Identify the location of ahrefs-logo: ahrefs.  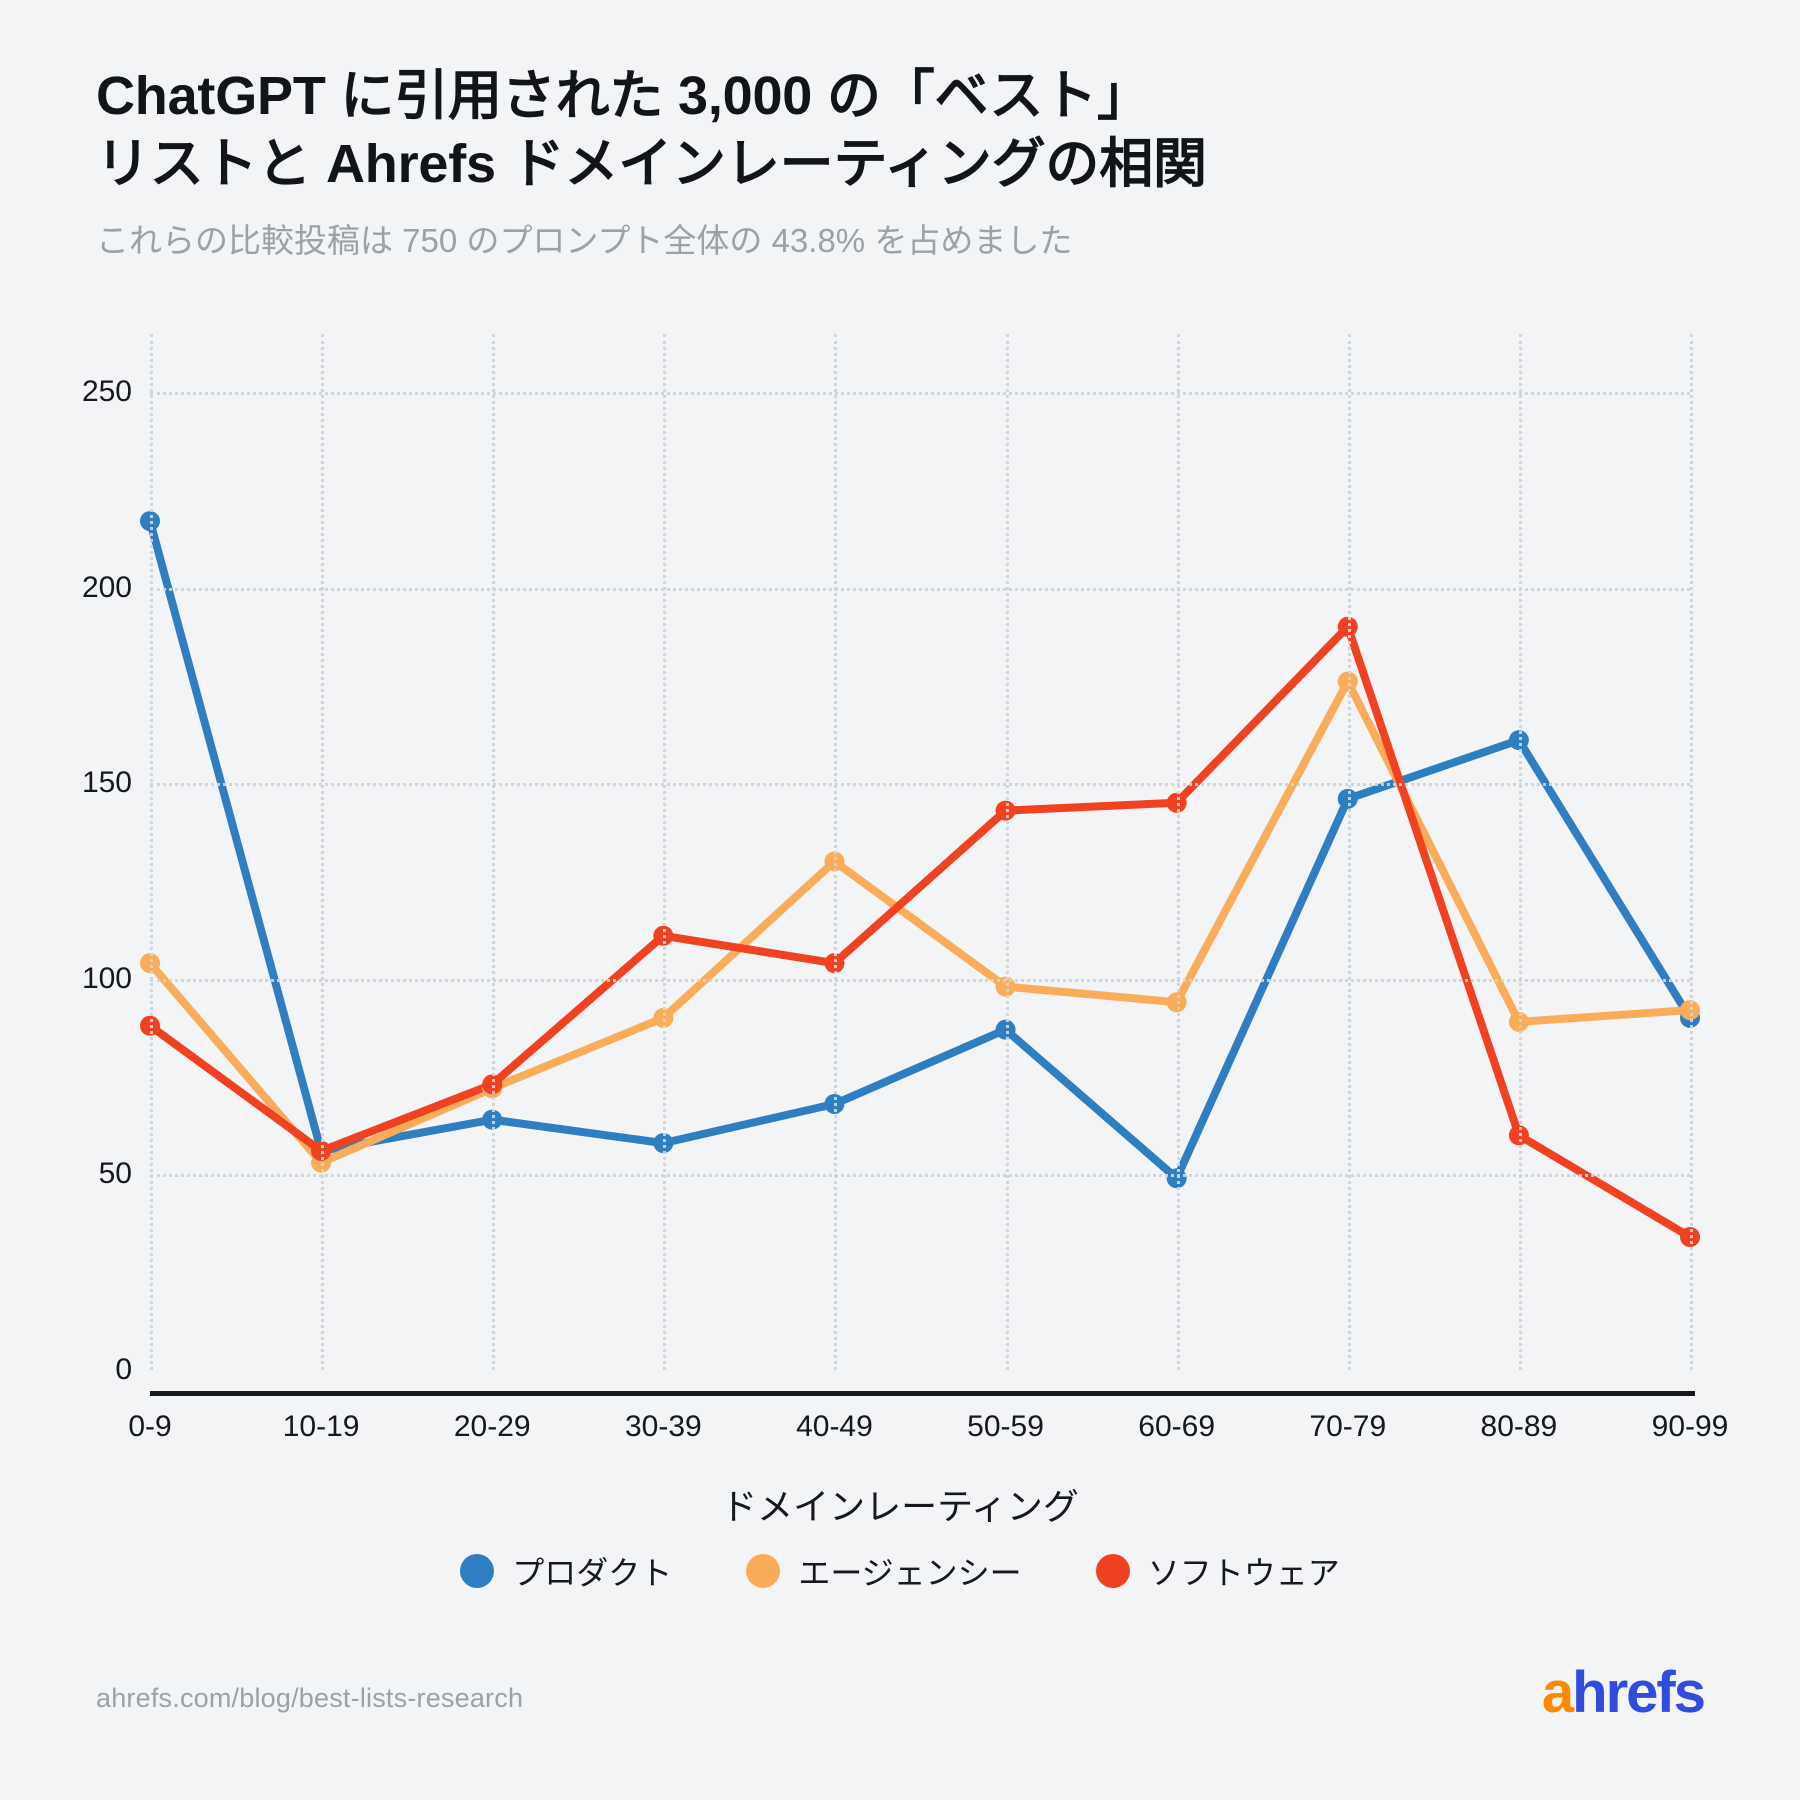
(1624, 1693).